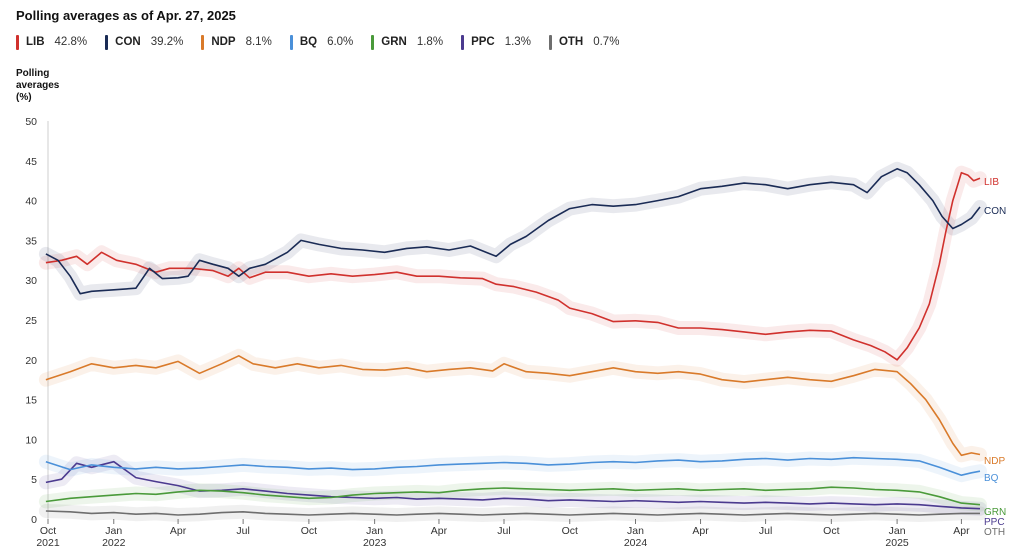  What do you see at coordinates (897, 543) in the screenshot?
I see `x-tick-year: 2025` at bounding box center [897, 543].